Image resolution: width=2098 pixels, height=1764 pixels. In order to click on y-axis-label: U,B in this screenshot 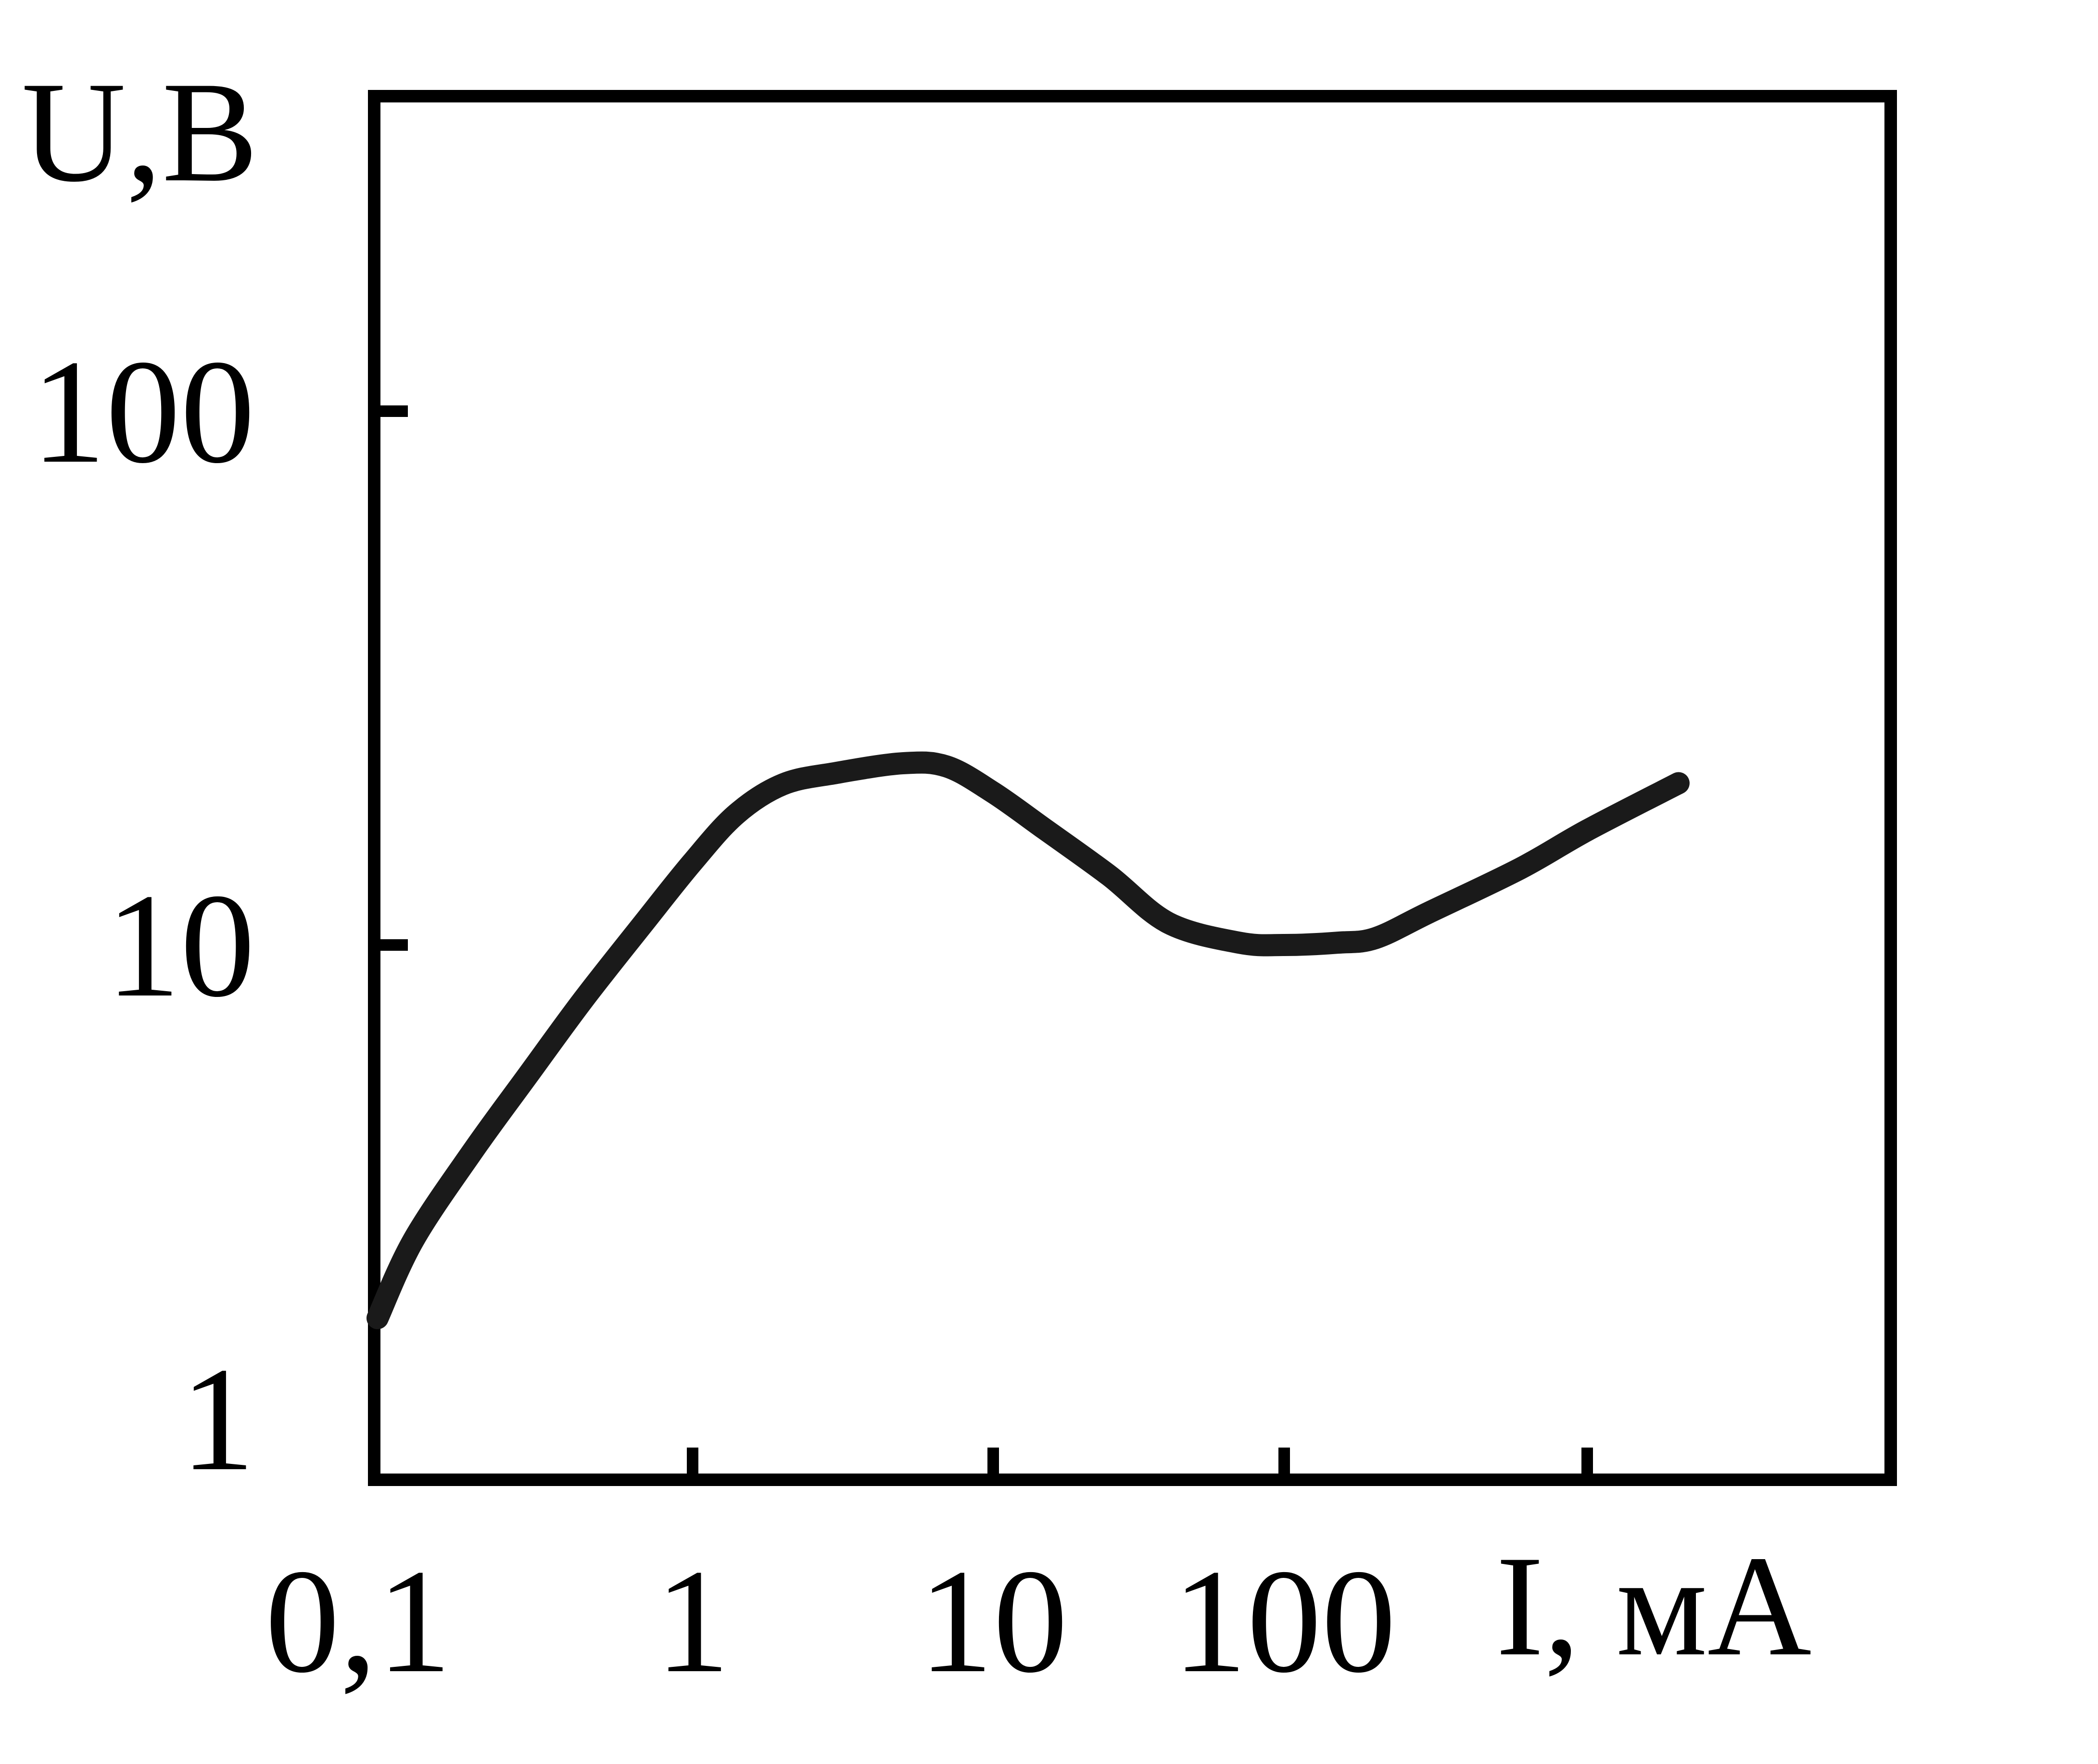, I will do `click(140, 132)`.